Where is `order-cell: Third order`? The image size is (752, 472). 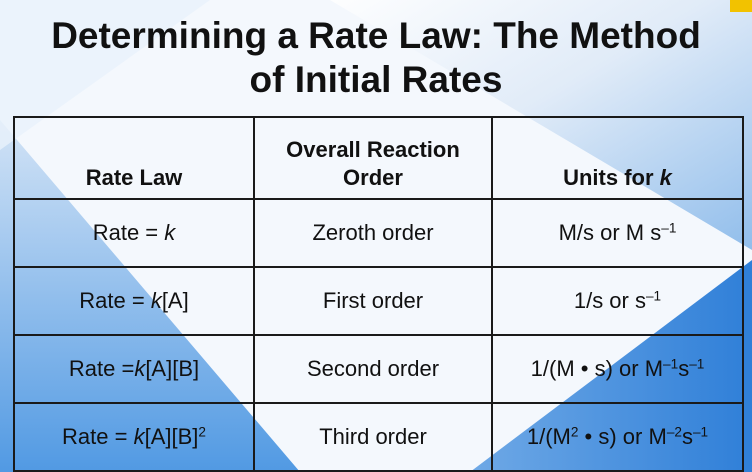
order-cell: Third order is located at coordinates (373, 437).